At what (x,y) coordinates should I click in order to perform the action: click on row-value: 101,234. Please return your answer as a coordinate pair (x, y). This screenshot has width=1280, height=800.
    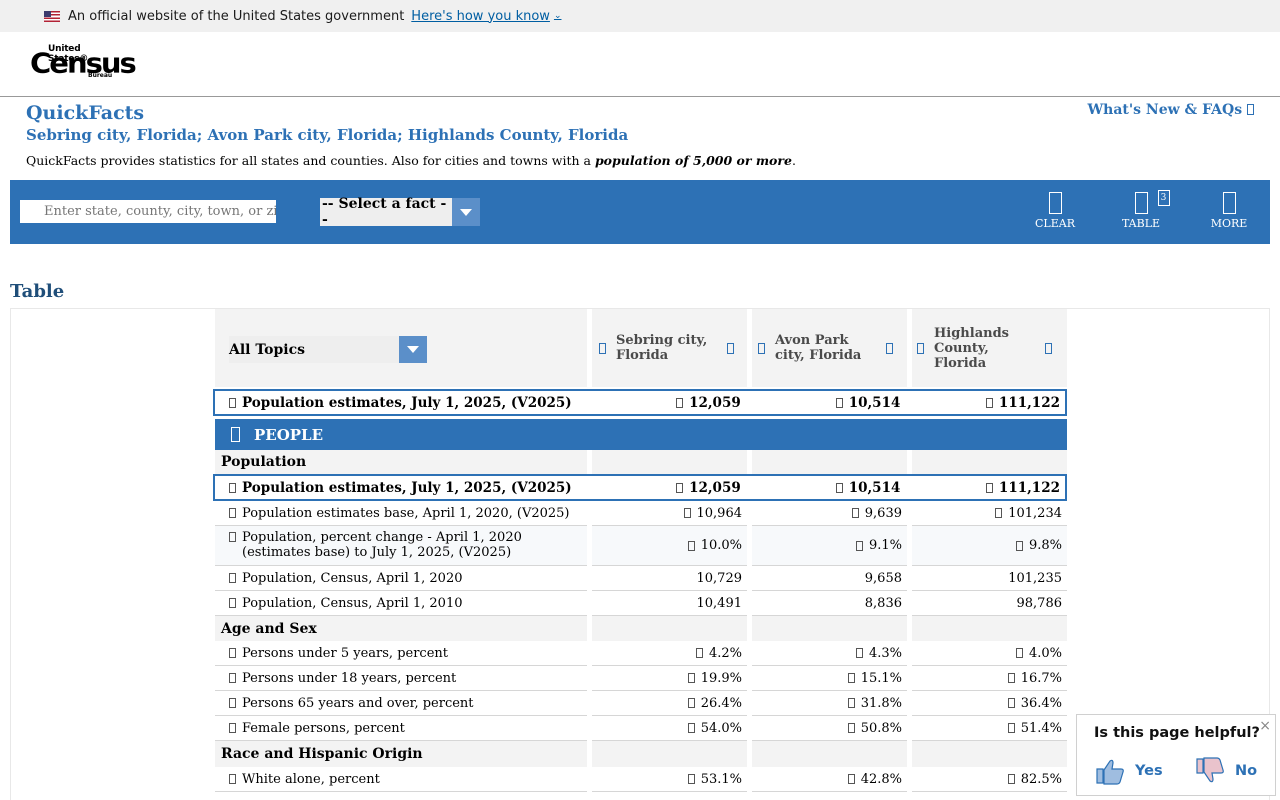
    Looking at the image, I should click on (989, 513).